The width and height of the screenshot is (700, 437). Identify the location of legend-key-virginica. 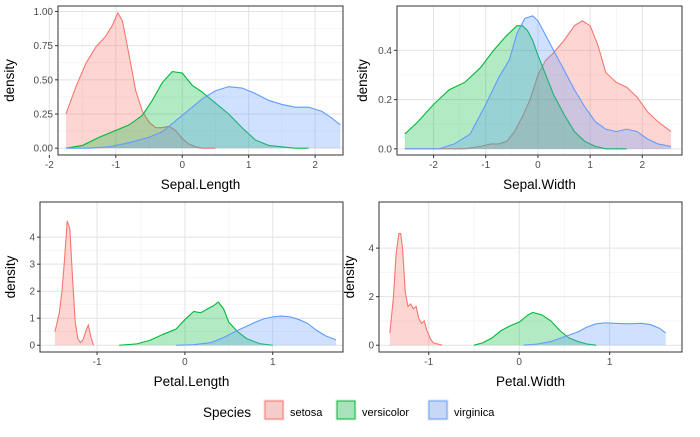
(438, 410).